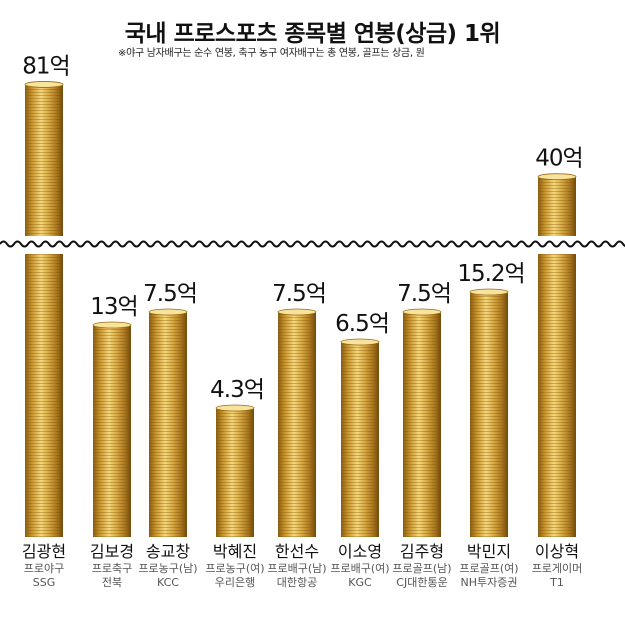  What do you see at coordinates (237, 390) in the screenshot?
I see `value-label: 4.3억` at bounding box center [237, 390].